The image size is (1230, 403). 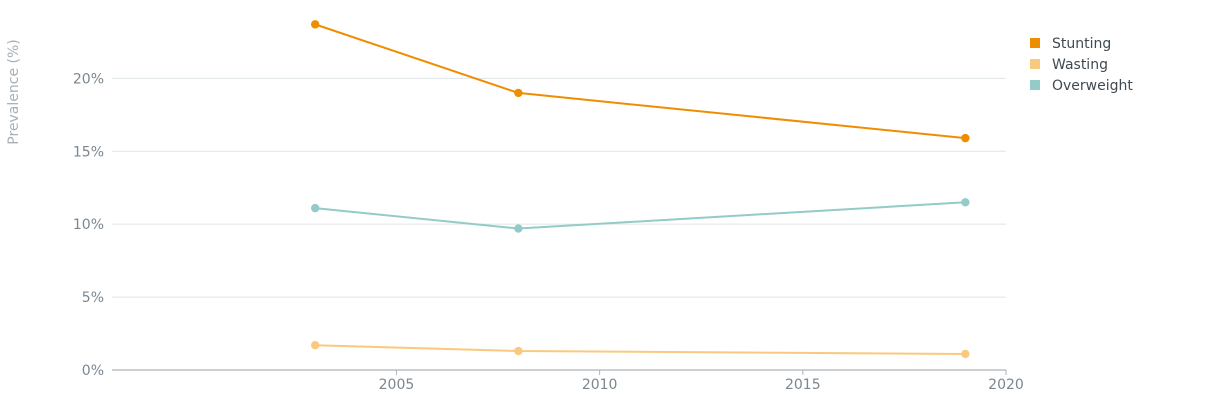 I want to click on legend: Stunting Wasting Overweight, so click(x=1081, y=65).